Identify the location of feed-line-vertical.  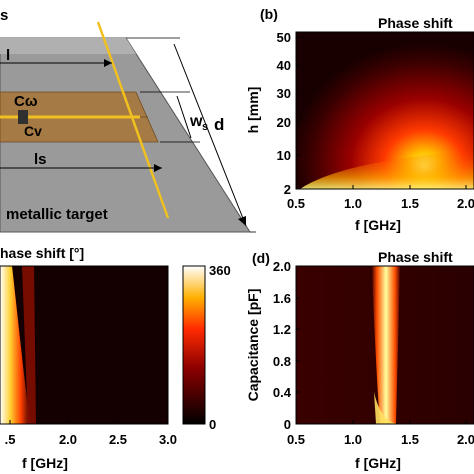
(133, 120).